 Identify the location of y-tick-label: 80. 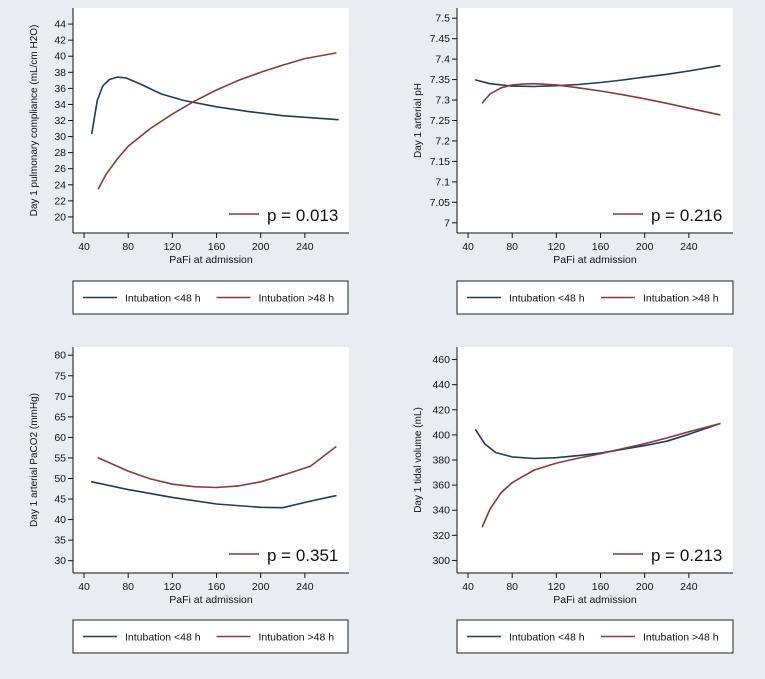
(60, 356).